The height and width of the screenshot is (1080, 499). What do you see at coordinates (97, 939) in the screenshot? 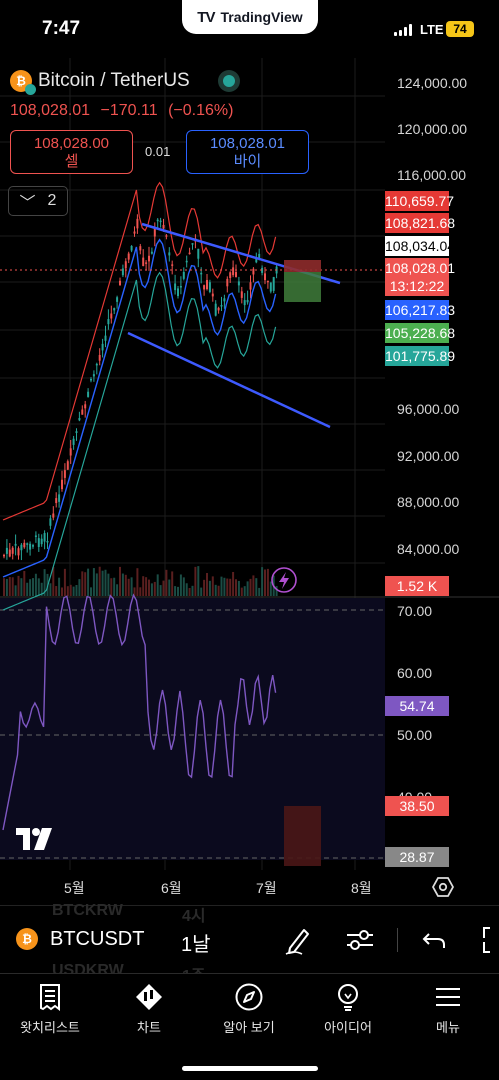
I see `symbol-search-button: BTCUSDT` at bounding box center [97, 939].